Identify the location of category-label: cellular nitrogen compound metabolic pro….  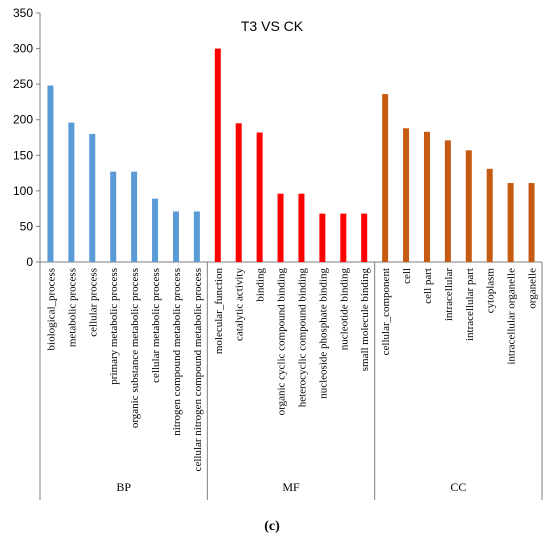
(198, 369).